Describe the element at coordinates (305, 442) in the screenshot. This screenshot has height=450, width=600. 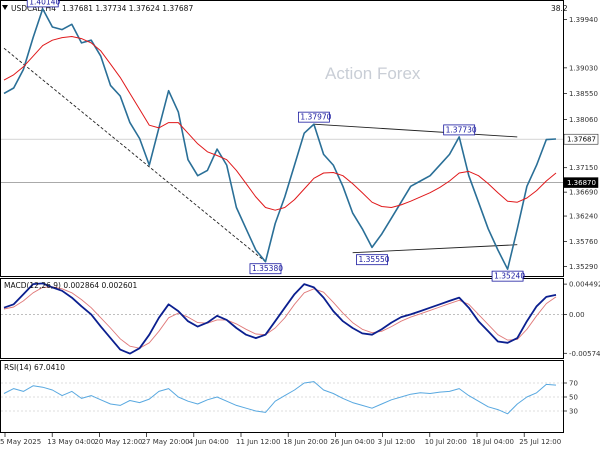
I see `x-tick-label: 18 Jun 20:00` at that location.